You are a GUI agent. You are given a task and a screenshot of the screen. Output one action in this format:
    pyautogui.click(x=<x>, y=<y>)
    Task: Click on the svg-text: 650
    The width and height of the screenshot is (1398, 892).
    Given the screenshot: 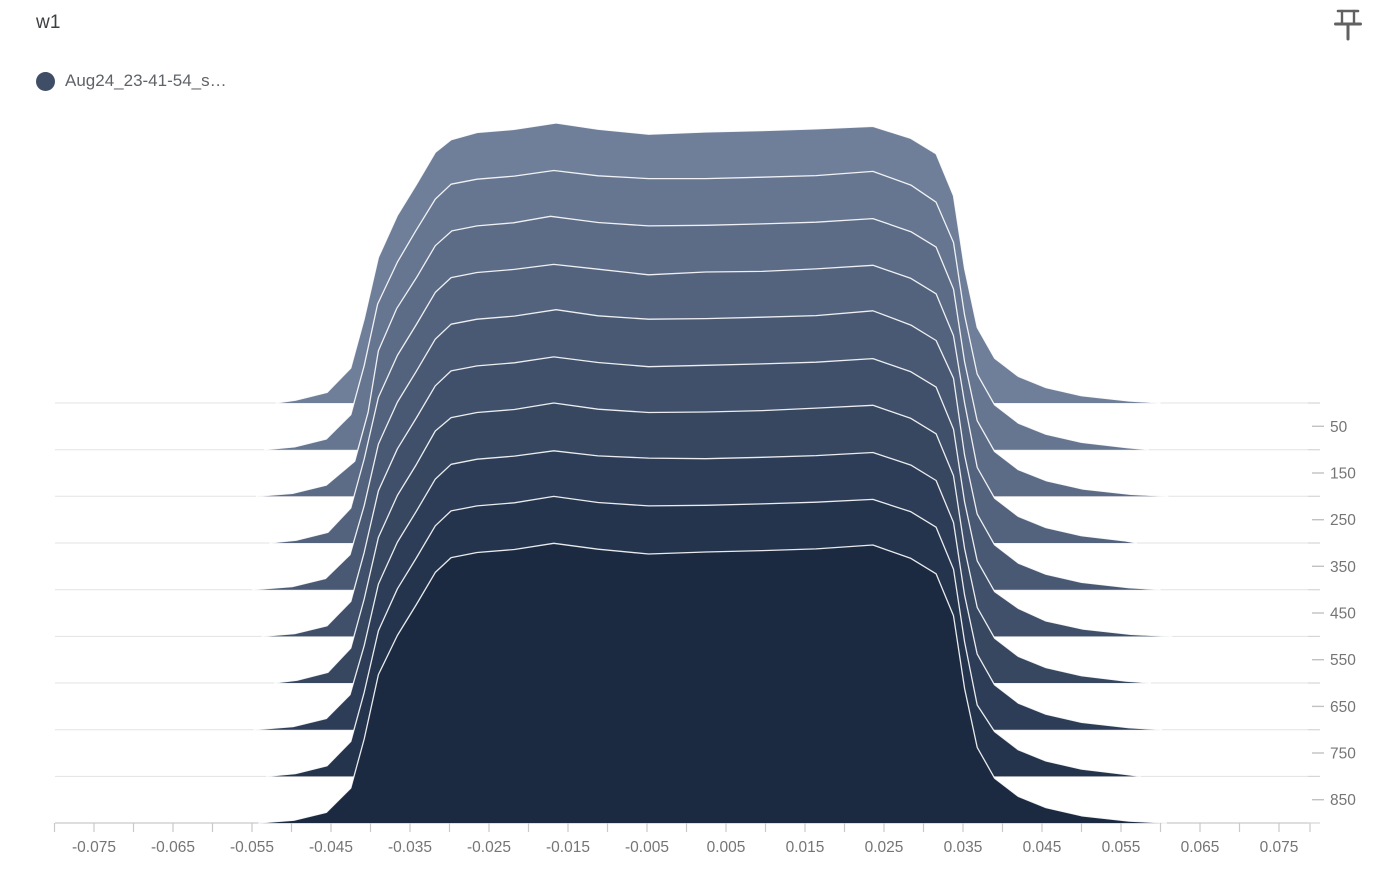 What is the action you would take?
    pyautogui.click(x=1343, y=707)
    